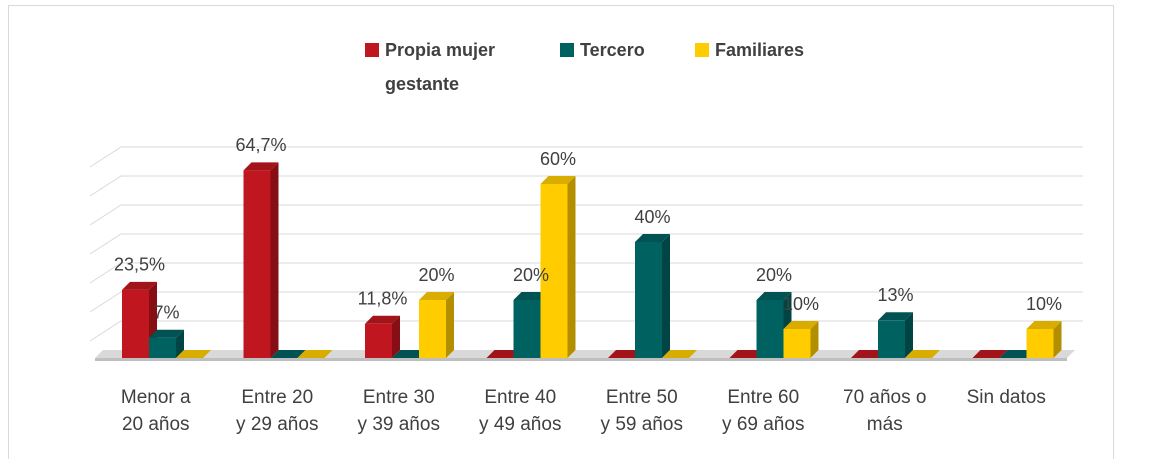  I want to click on x-tick-label: Entre 20 y 29 años, so click(277, 411).